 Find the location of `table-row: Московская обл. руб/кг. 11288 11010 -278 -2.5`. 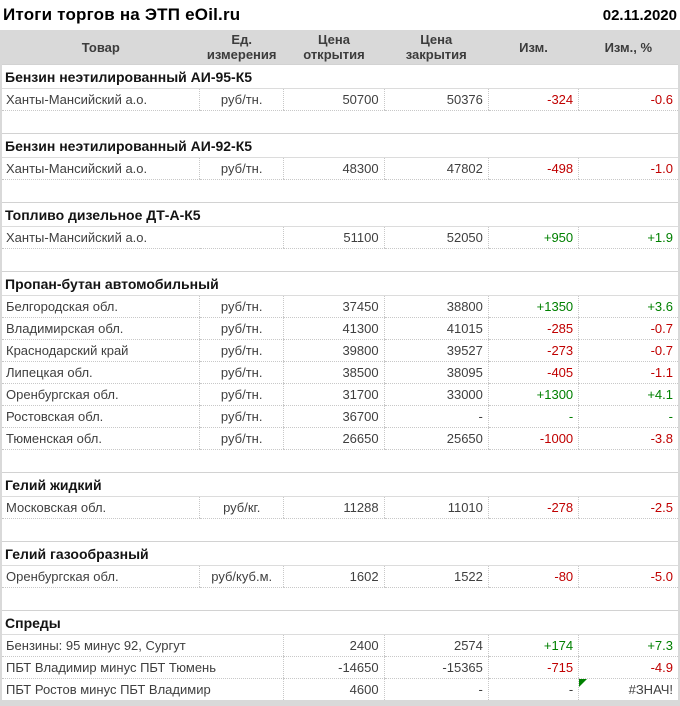

table-row: Московская обл. руб/кг. 11288 11010 -278 -2.5 is located at coordinates (340, 507).